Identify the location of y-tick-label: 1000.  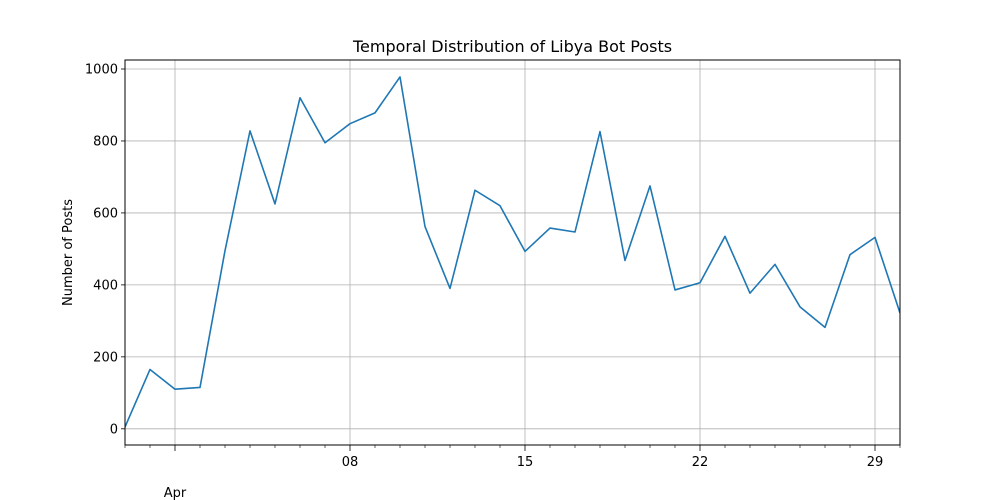
(101, 69).